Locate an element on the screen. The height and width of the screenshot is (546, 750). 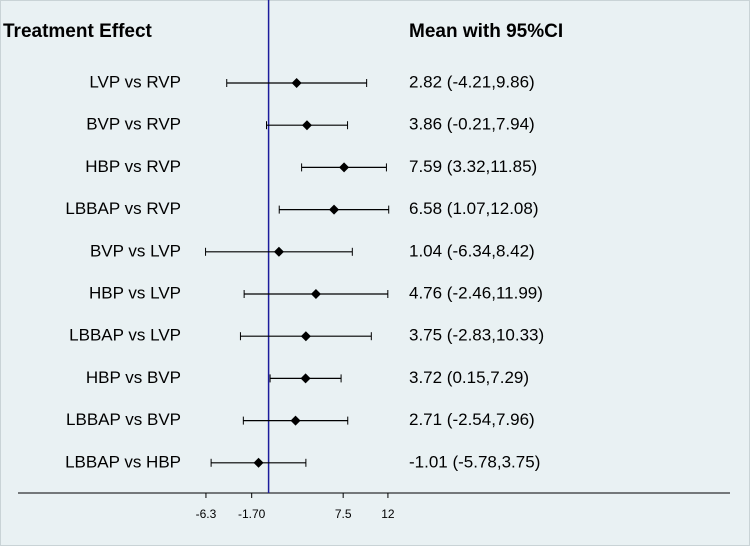
column-header: Mean with 95%CI is located at coordinates (486, 31).